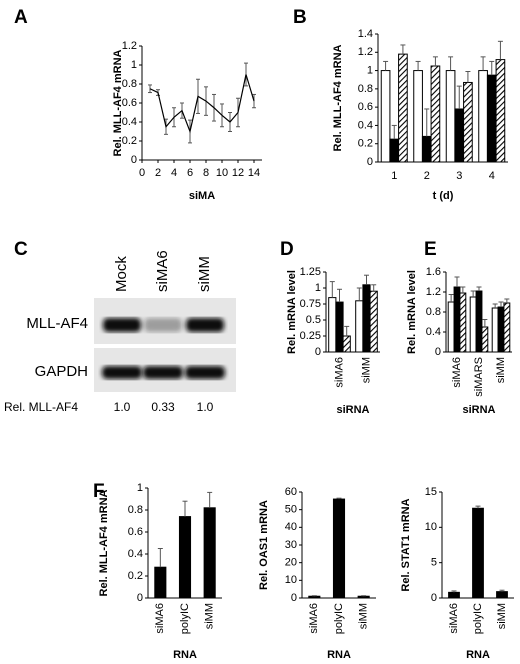 The image size is (520, 664). Describe the element at coordinates (433, 272) in the screenshot. I see `y-tick-label: 1.6` at that location.